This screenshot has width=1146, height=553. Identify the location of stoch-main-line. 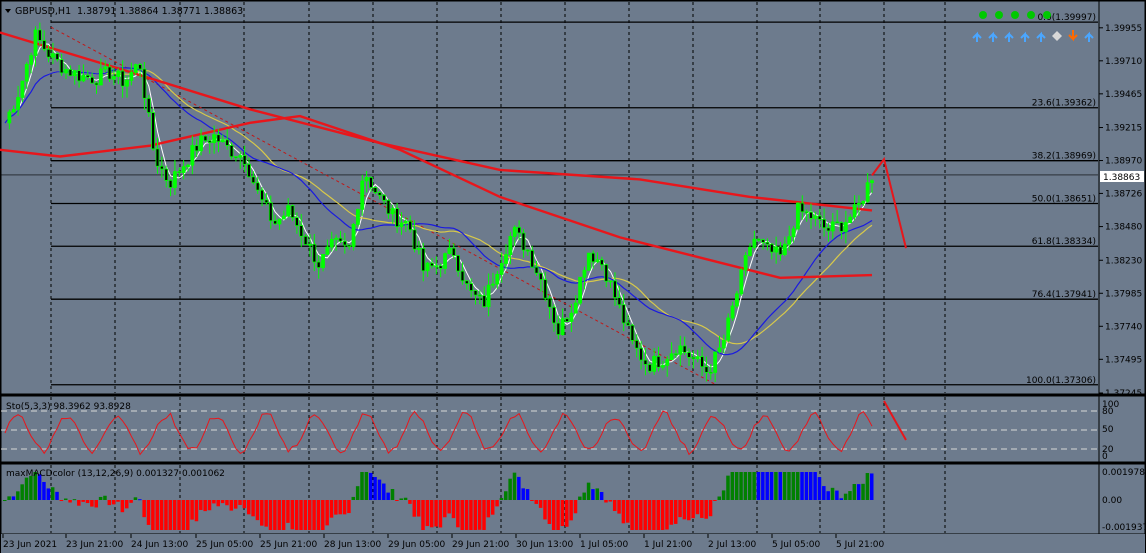
(438, 433).